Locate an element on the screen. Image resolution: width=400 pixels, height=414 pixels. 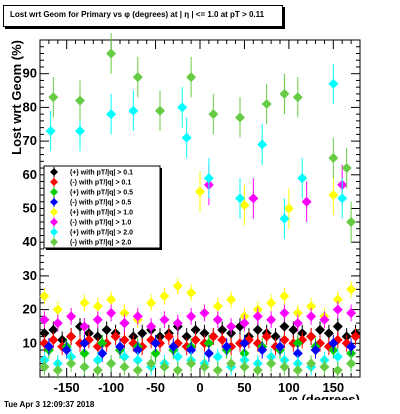
x-tick-label: -50 is located at coordinates (155, 387).